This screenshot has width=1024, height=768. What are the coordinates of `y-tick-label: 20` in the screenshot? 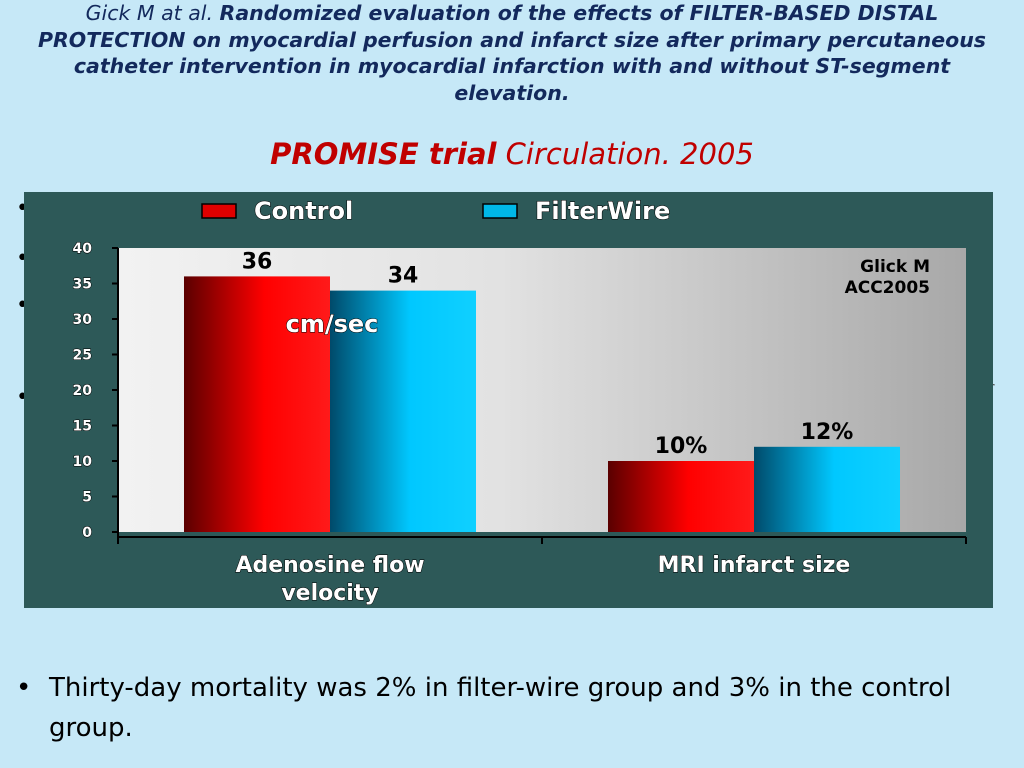 It's located at (83, 391).